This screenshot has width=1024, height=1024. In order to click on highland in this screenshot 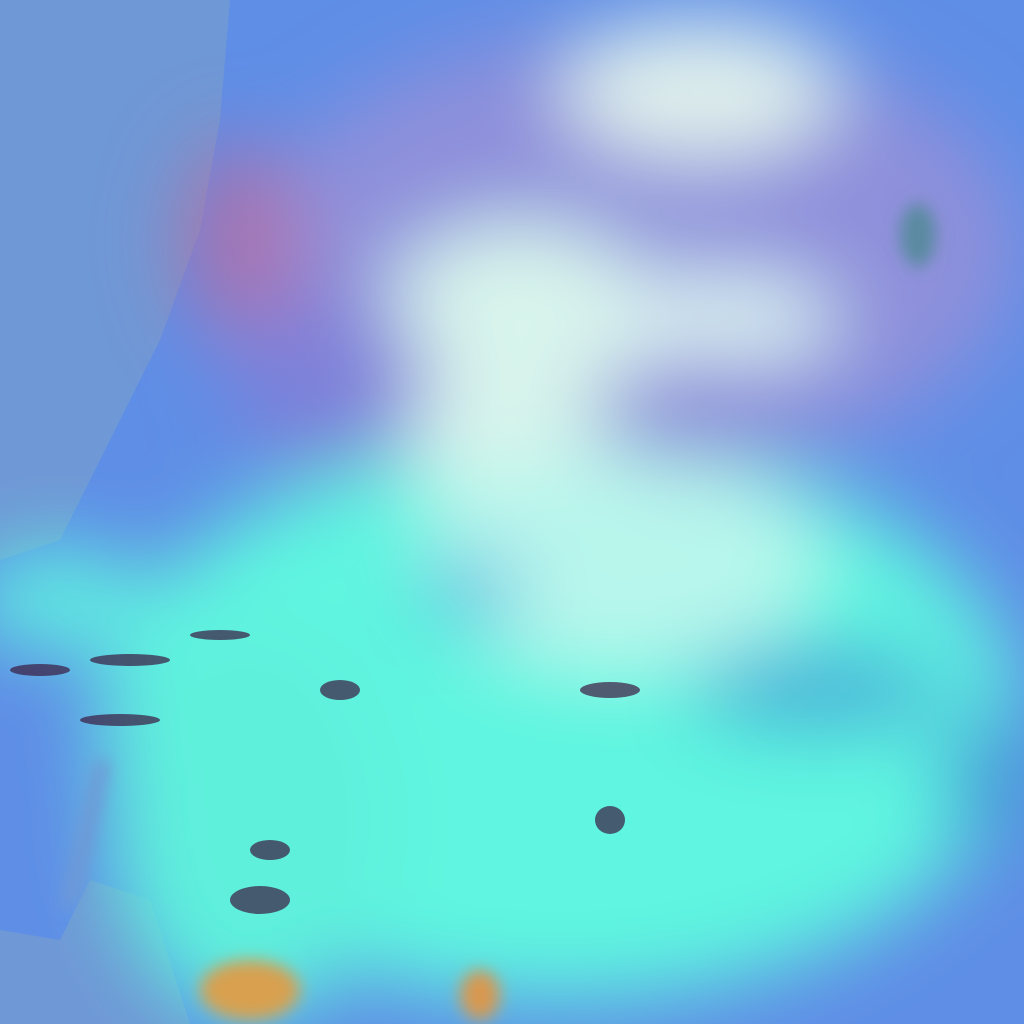, I will do `click(240, 240)`.